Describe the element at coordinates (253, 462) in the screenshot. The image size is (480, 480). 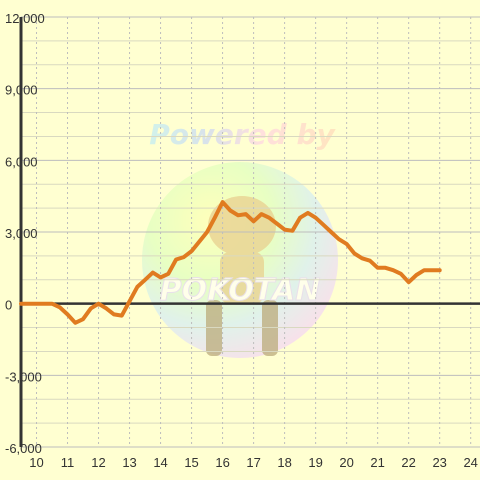
I see `x-tick-label: 17` at that location.